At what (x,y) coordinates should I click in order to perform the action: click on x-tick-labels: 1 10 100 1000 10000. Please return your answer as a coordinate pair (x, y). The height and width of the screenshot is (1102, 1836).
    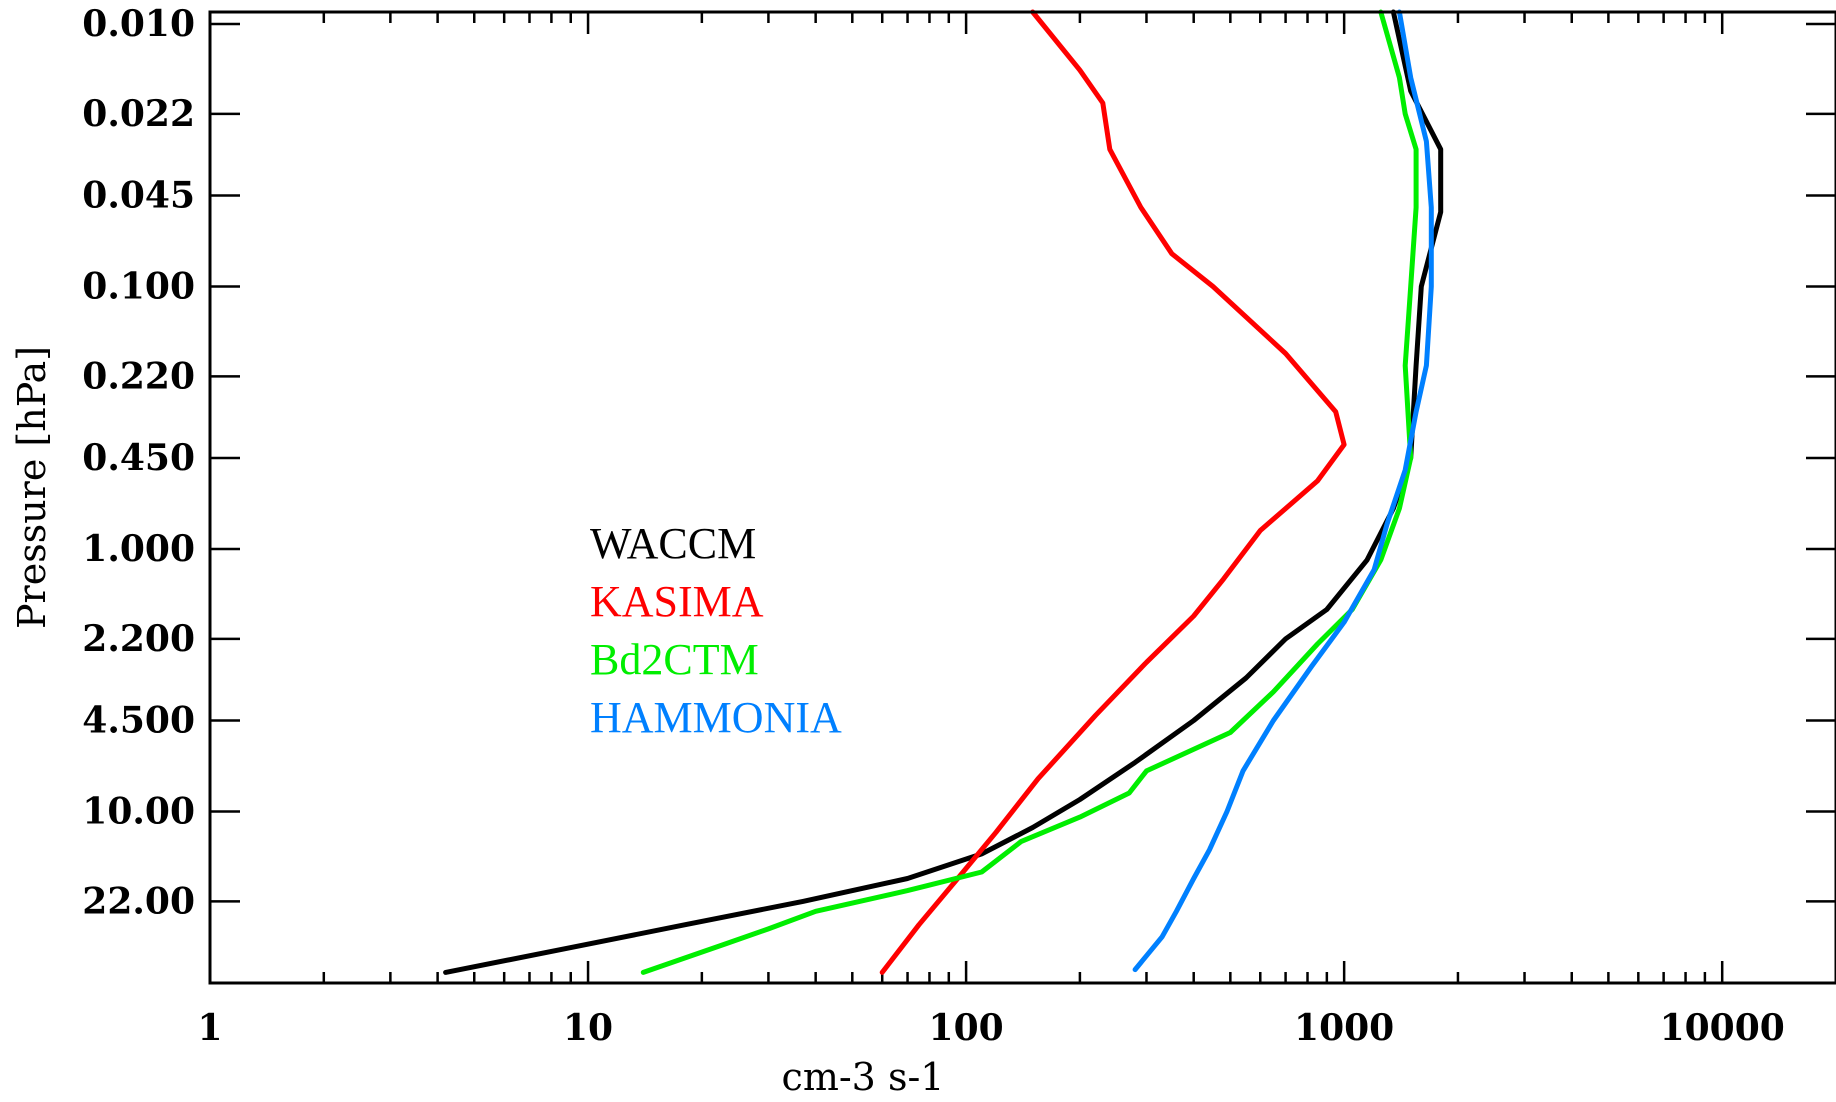
    Looking at the image, I should click on (990, 1028).